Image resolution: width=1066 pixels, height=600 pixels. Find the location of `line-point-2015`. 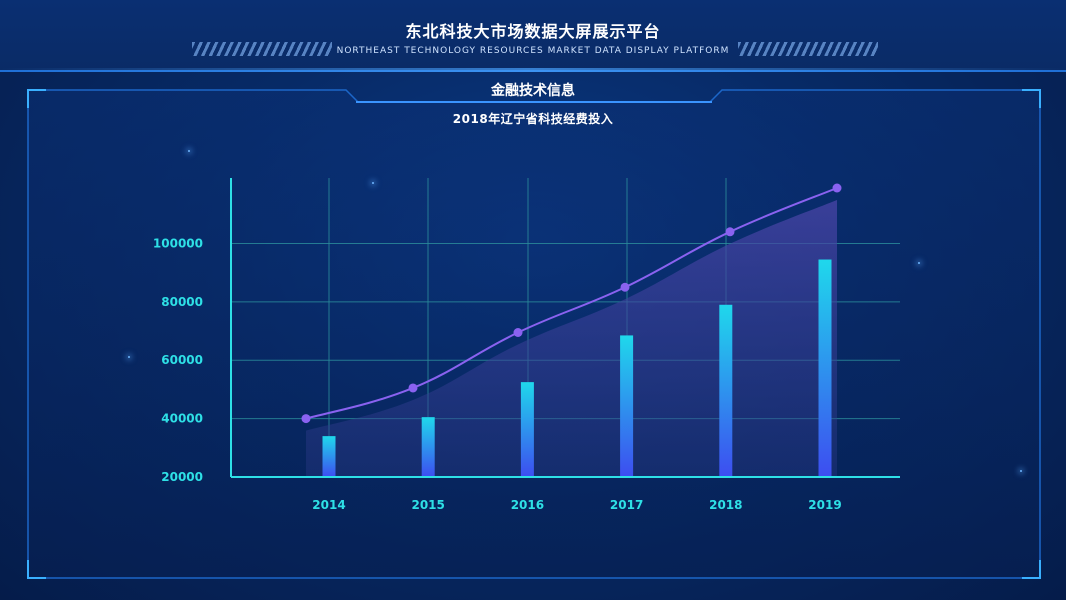

line-point-2015 is located at coordinates (413, 388).